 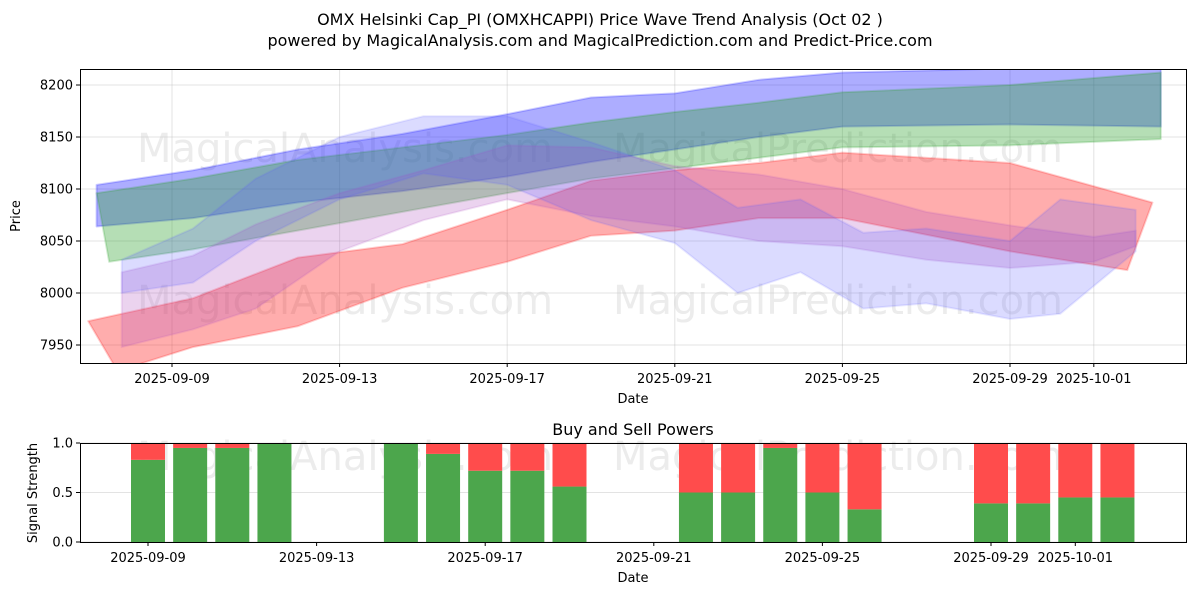 What do you see at coordinates (340, 379) in the screenshot?
I see `price-x-tick-label: 2025-09-13` at bounding box center [340, 379].